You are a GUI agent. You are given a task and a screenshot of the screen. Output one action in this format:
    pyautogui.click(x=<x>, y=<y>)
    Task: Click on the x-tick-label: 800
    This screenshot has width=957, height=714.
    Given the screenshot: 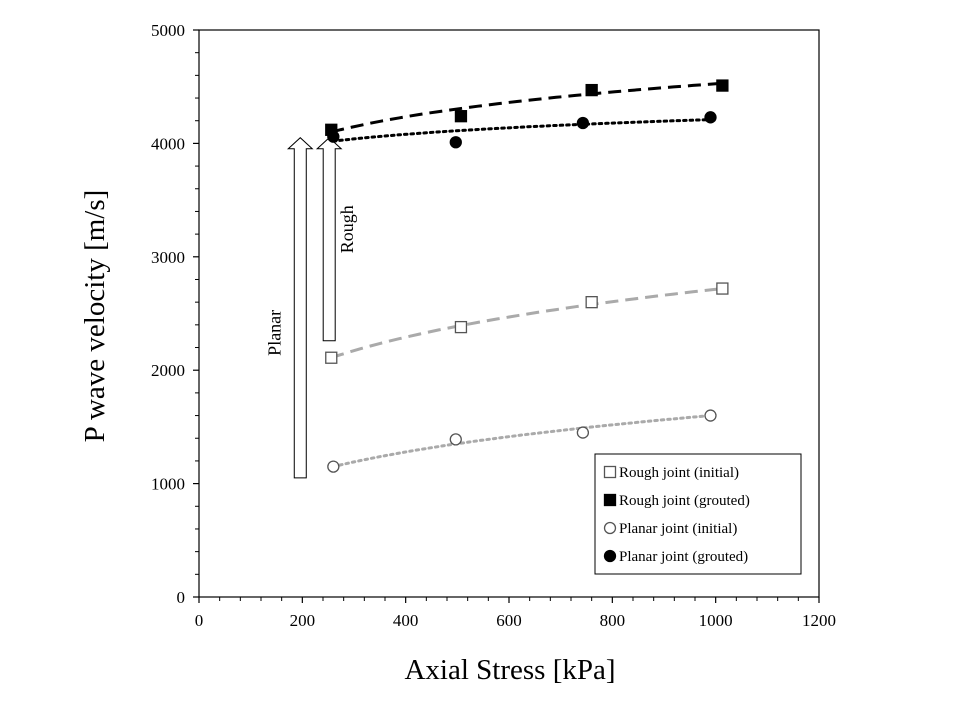 What is the action you would take?
    pyautogui.click(x=613, y=620)
    